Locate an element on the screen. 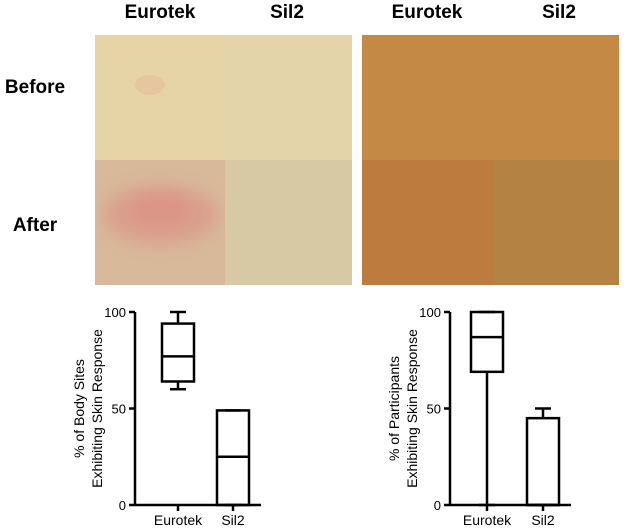 The image size is (627, 529). photo-dark-after-eurotek is located at coordinates (428, 222).